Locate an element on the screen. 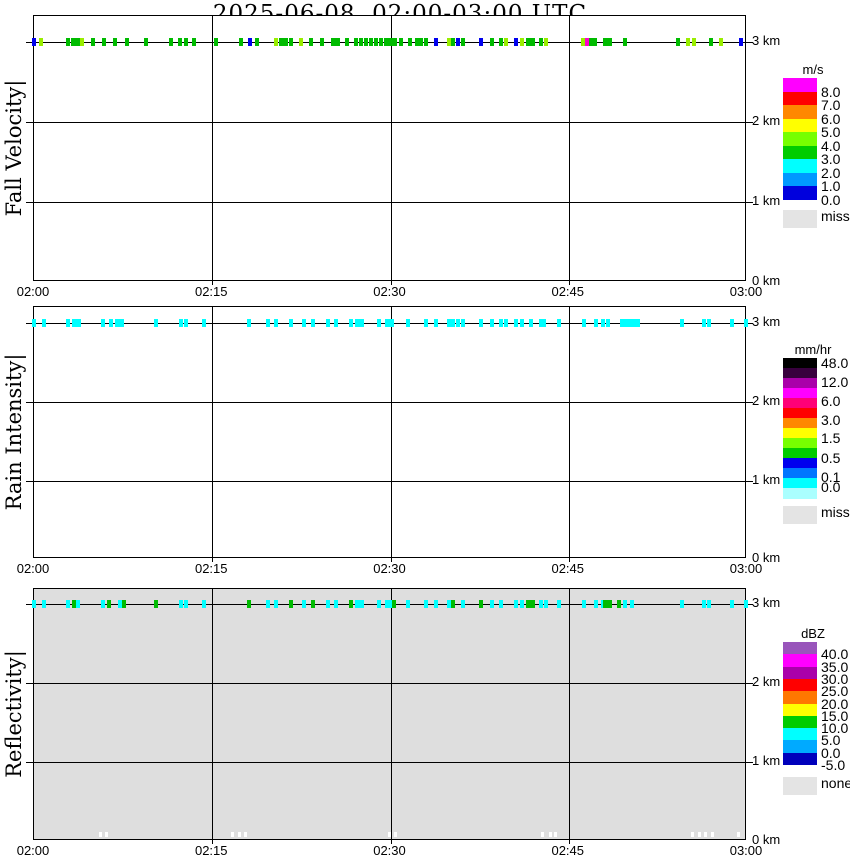 This screenshot has width=850, height=868. legend-value-label: -5.0 is located at coordinates (833, 765).